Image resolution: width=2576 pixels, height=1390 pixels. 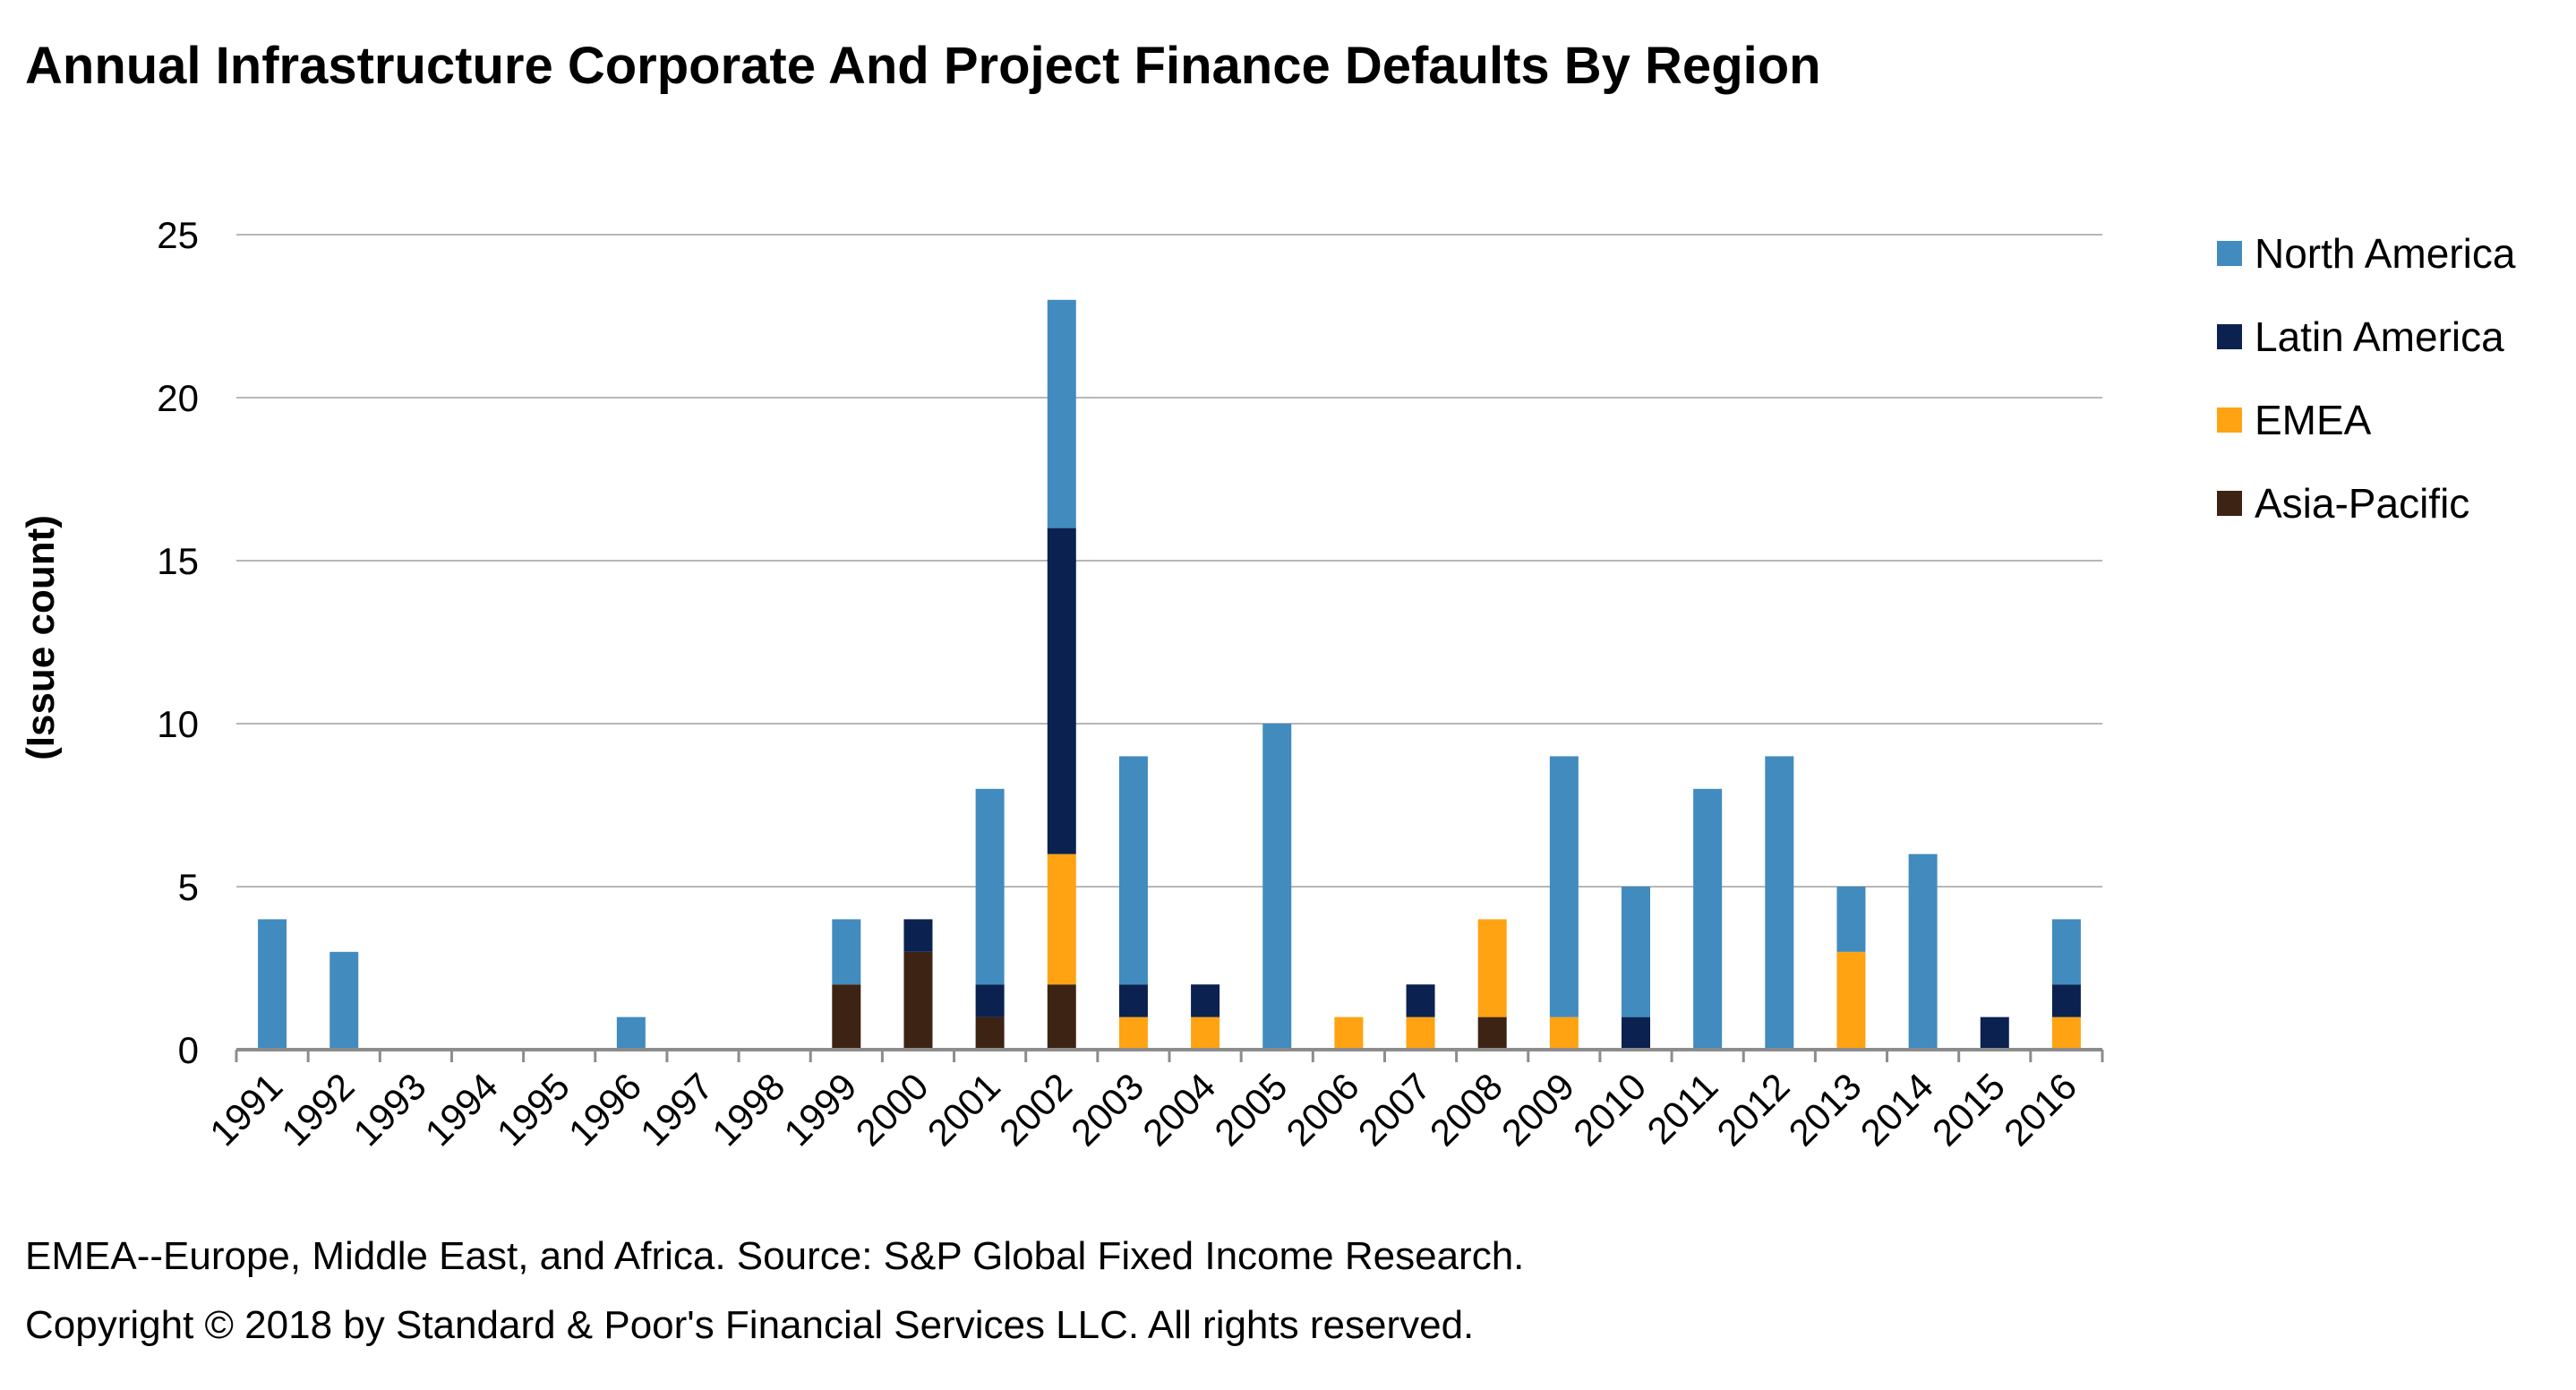 I want to click on x-tick-label: 2004, so click(x=1178, y=1110).